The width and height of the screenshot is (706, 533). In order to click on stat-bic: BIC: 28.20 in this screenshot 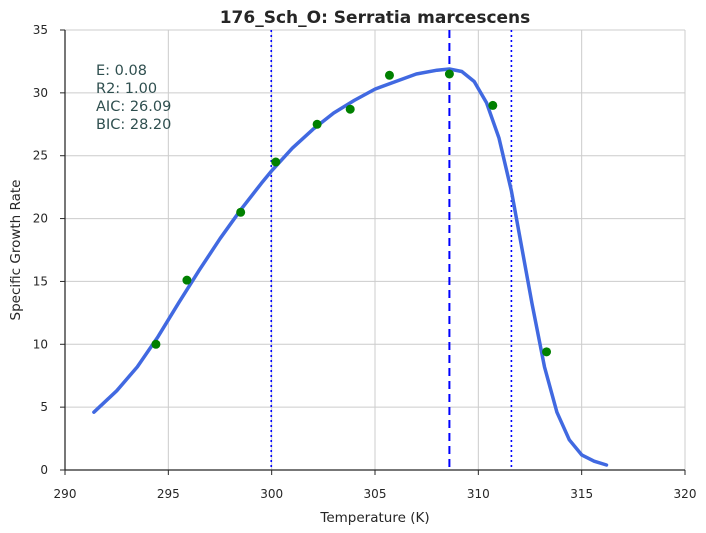, I will do `click(133, 125)`.